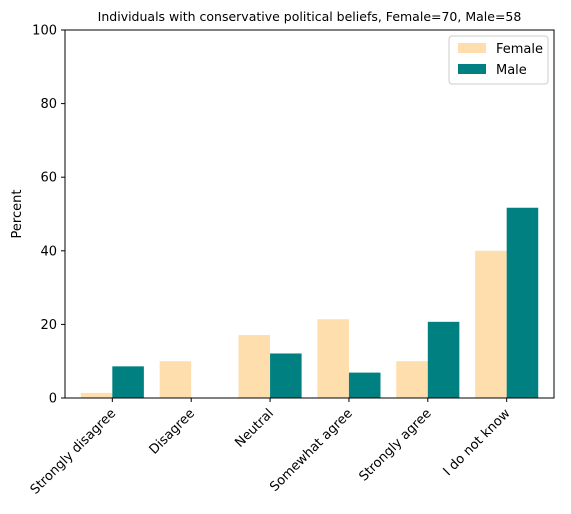  I want to click on x-tick-label: Strongly disagree, so click(73, 451).